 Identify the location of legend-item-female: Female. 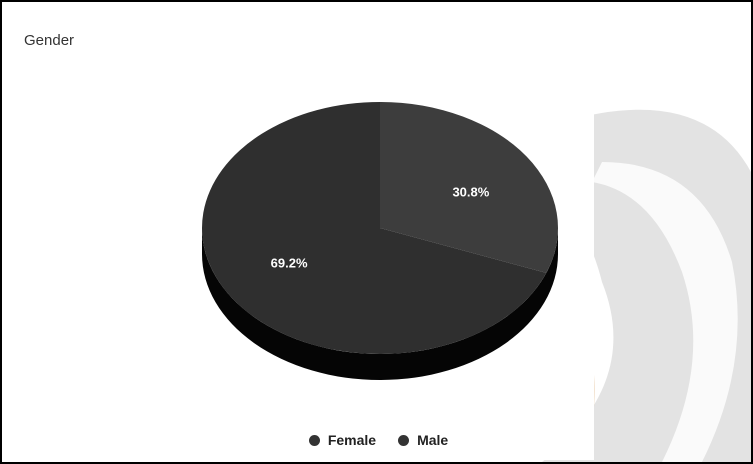
(342, 440).